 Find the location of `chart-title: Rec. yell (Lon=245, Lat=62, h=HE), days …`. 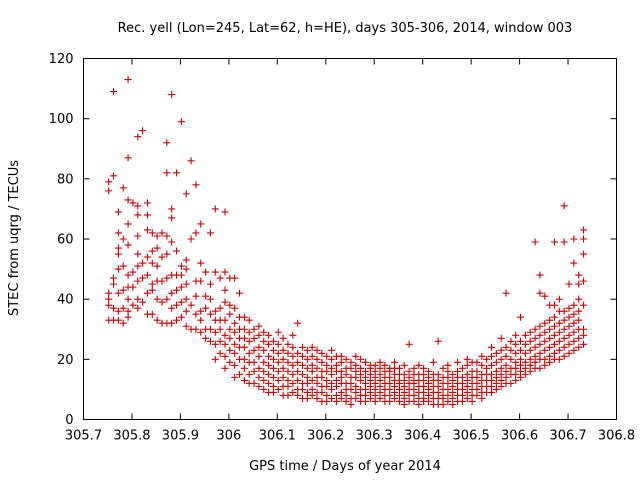

chart-title: Rec. yell (Lon=245, Lat=62, h=HE), days … is located at coordinates (345, 28).